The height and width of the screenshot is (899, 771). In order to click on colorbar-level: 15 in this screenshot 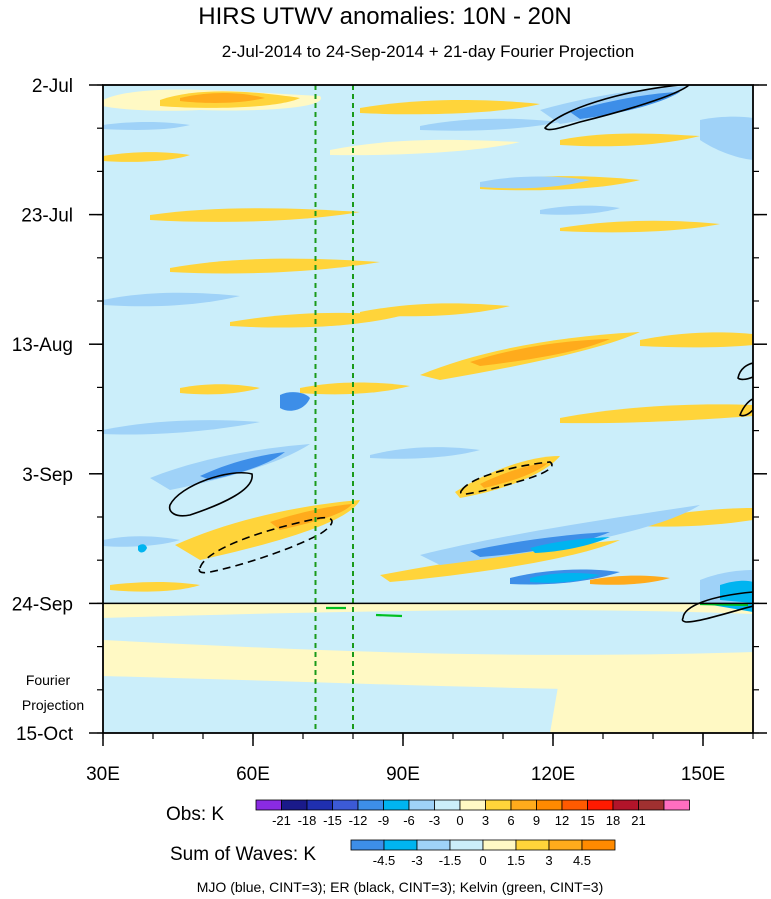, I will do `click(587, 820)`.